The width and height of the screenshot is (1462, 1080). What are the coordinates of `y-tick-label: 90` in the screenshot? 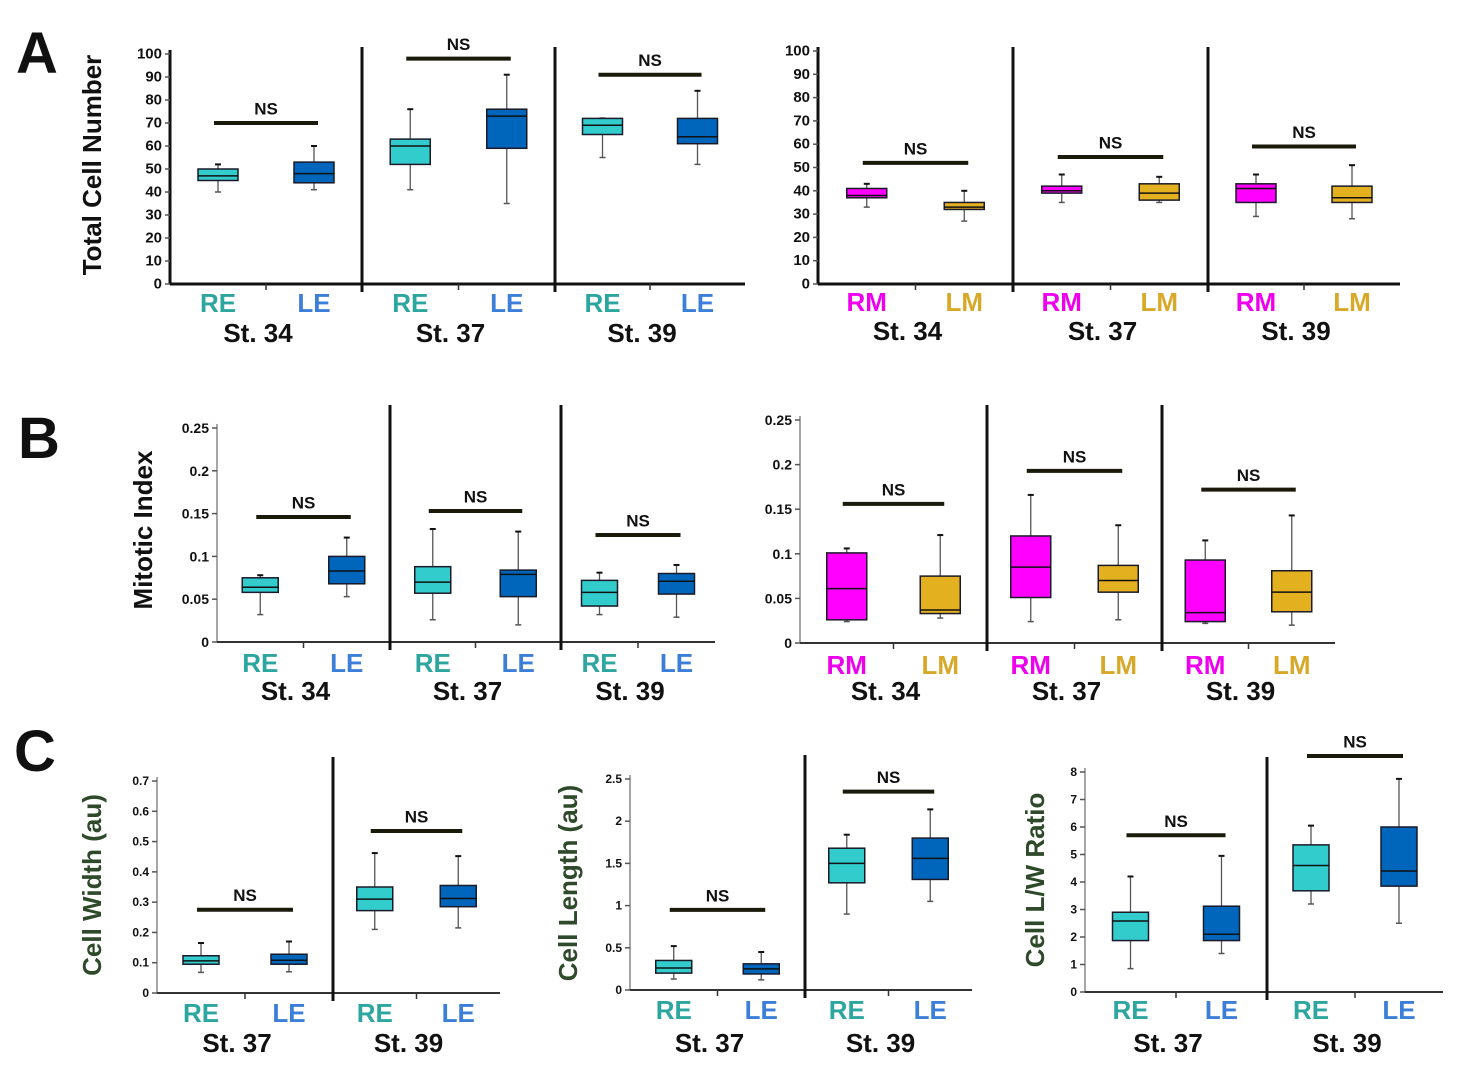 It's located at (153, 77).